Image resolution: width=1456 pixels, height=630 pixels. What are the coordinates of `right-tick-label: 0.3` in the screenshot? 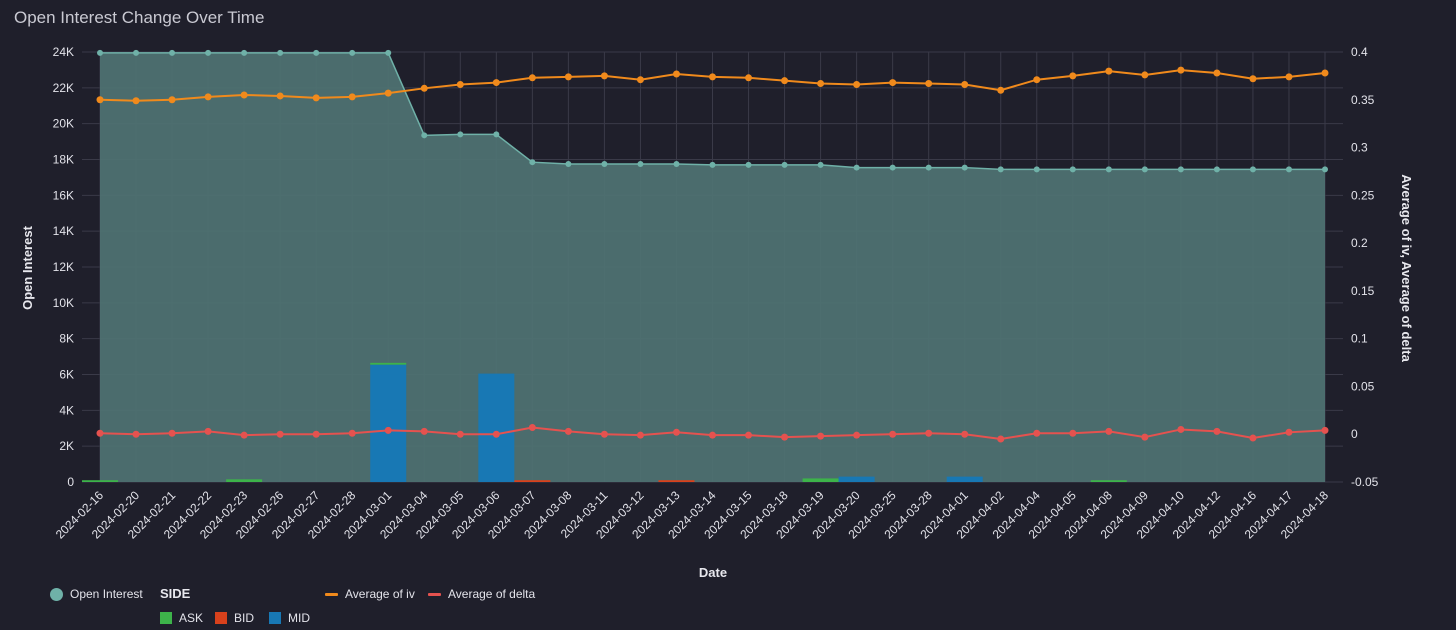 It's located at (1359, 148).